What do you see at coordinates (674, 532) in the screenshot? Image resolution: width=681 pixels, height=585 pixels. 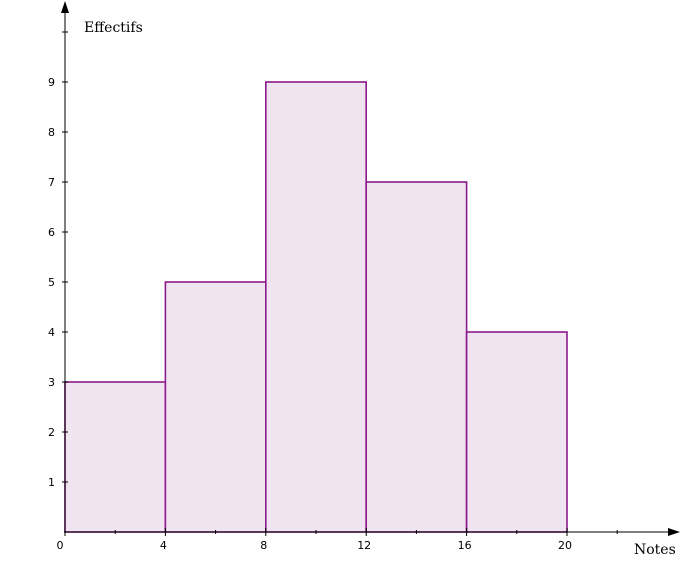 I see `x-axis-arrow` at bounding box center [674, 532].